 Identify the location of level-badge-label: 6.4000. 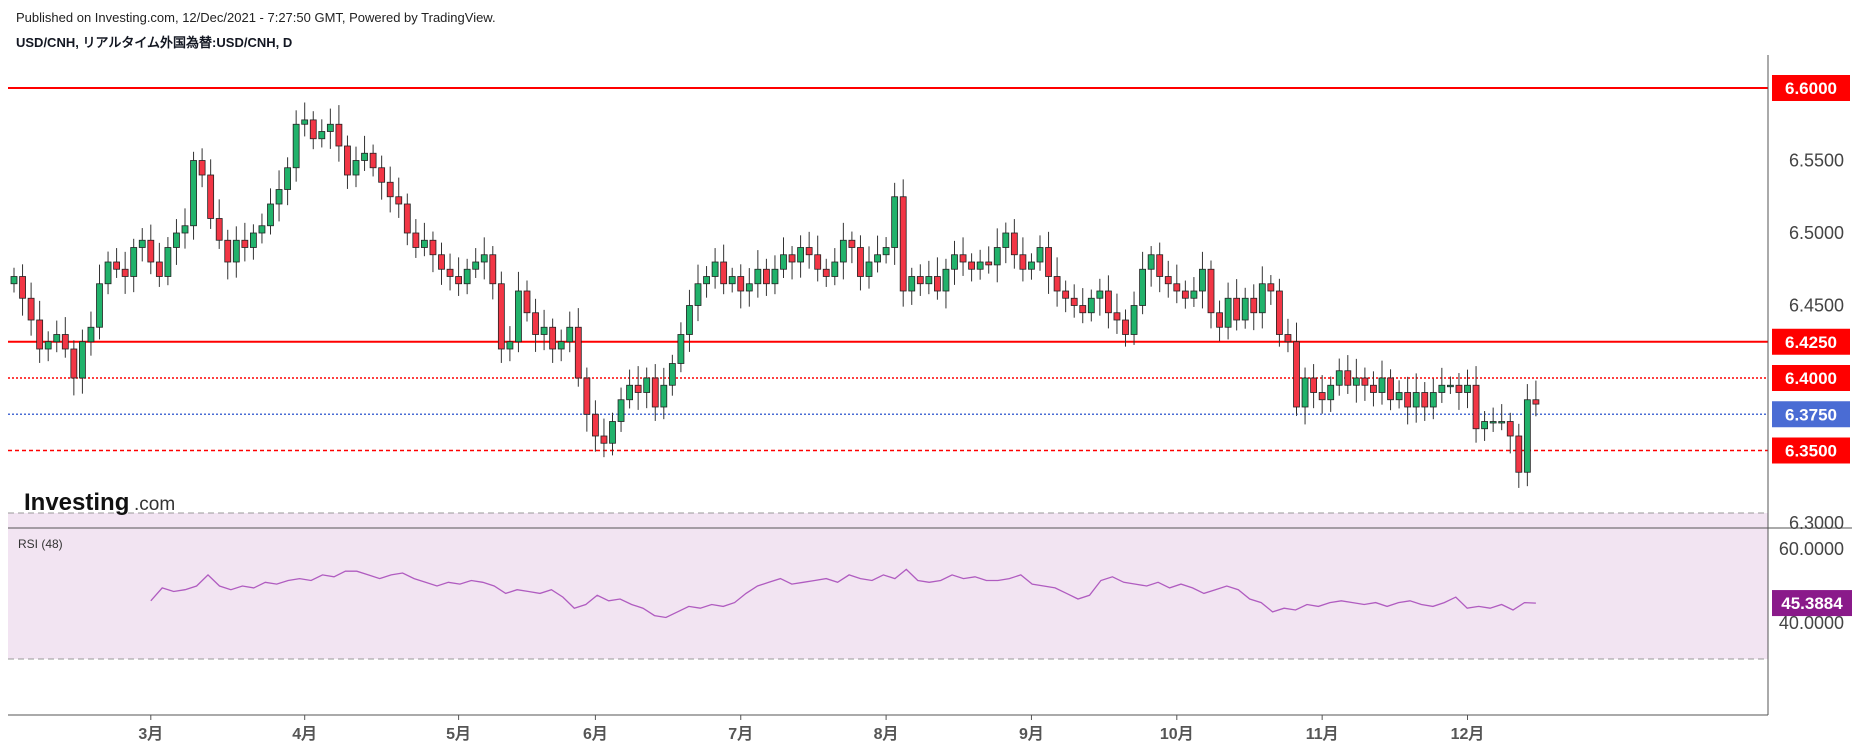
(1811, 378).